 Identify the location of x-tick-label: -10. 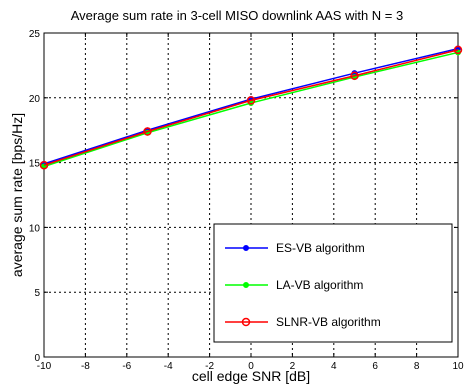
(44, 366).